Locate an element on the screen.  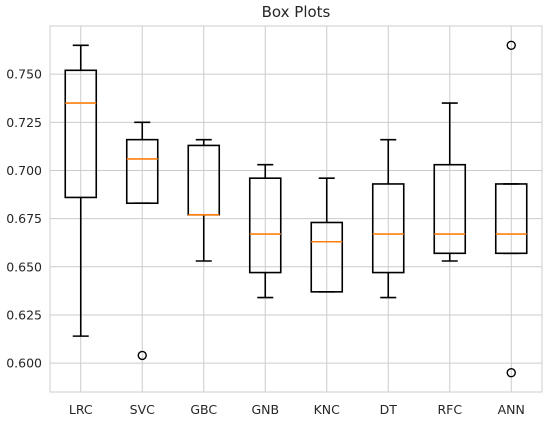
y-tick-label: 0.675 is located at coordinates (24, 218).